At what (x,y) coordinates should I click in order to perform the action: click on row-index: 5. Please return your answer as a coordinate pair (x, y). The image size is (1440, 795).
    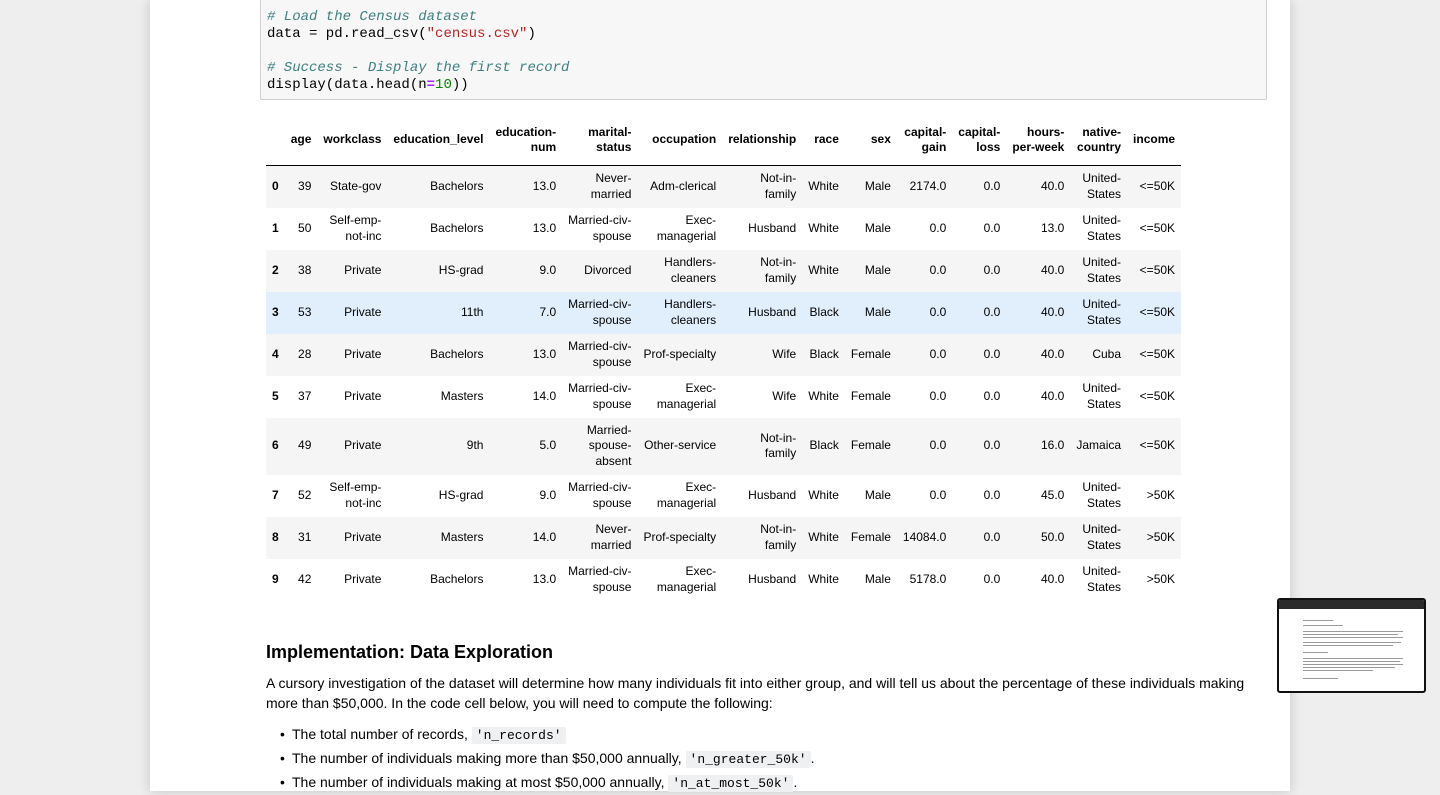
    Looking at the image, I should click on (275, 395).